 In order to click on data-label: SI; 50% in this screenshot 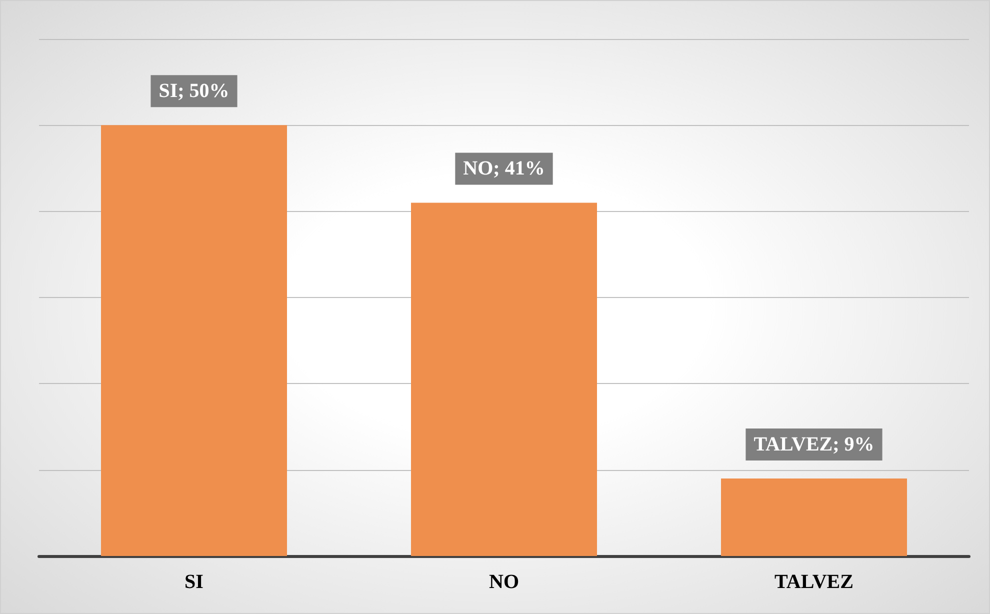, I will do `click(194, 91)`.